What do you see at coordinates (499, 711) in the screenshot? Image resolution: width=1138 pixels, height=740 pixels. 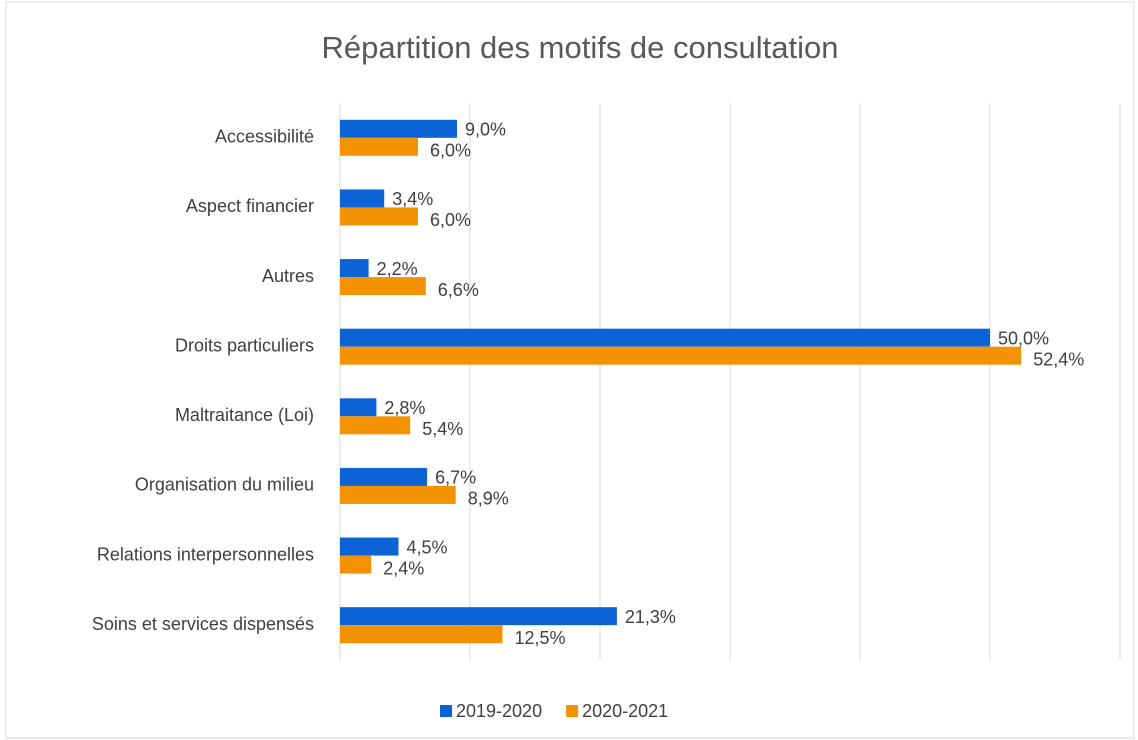 I see `legend-label: 2019-2020` at bounding box center [499, 711].